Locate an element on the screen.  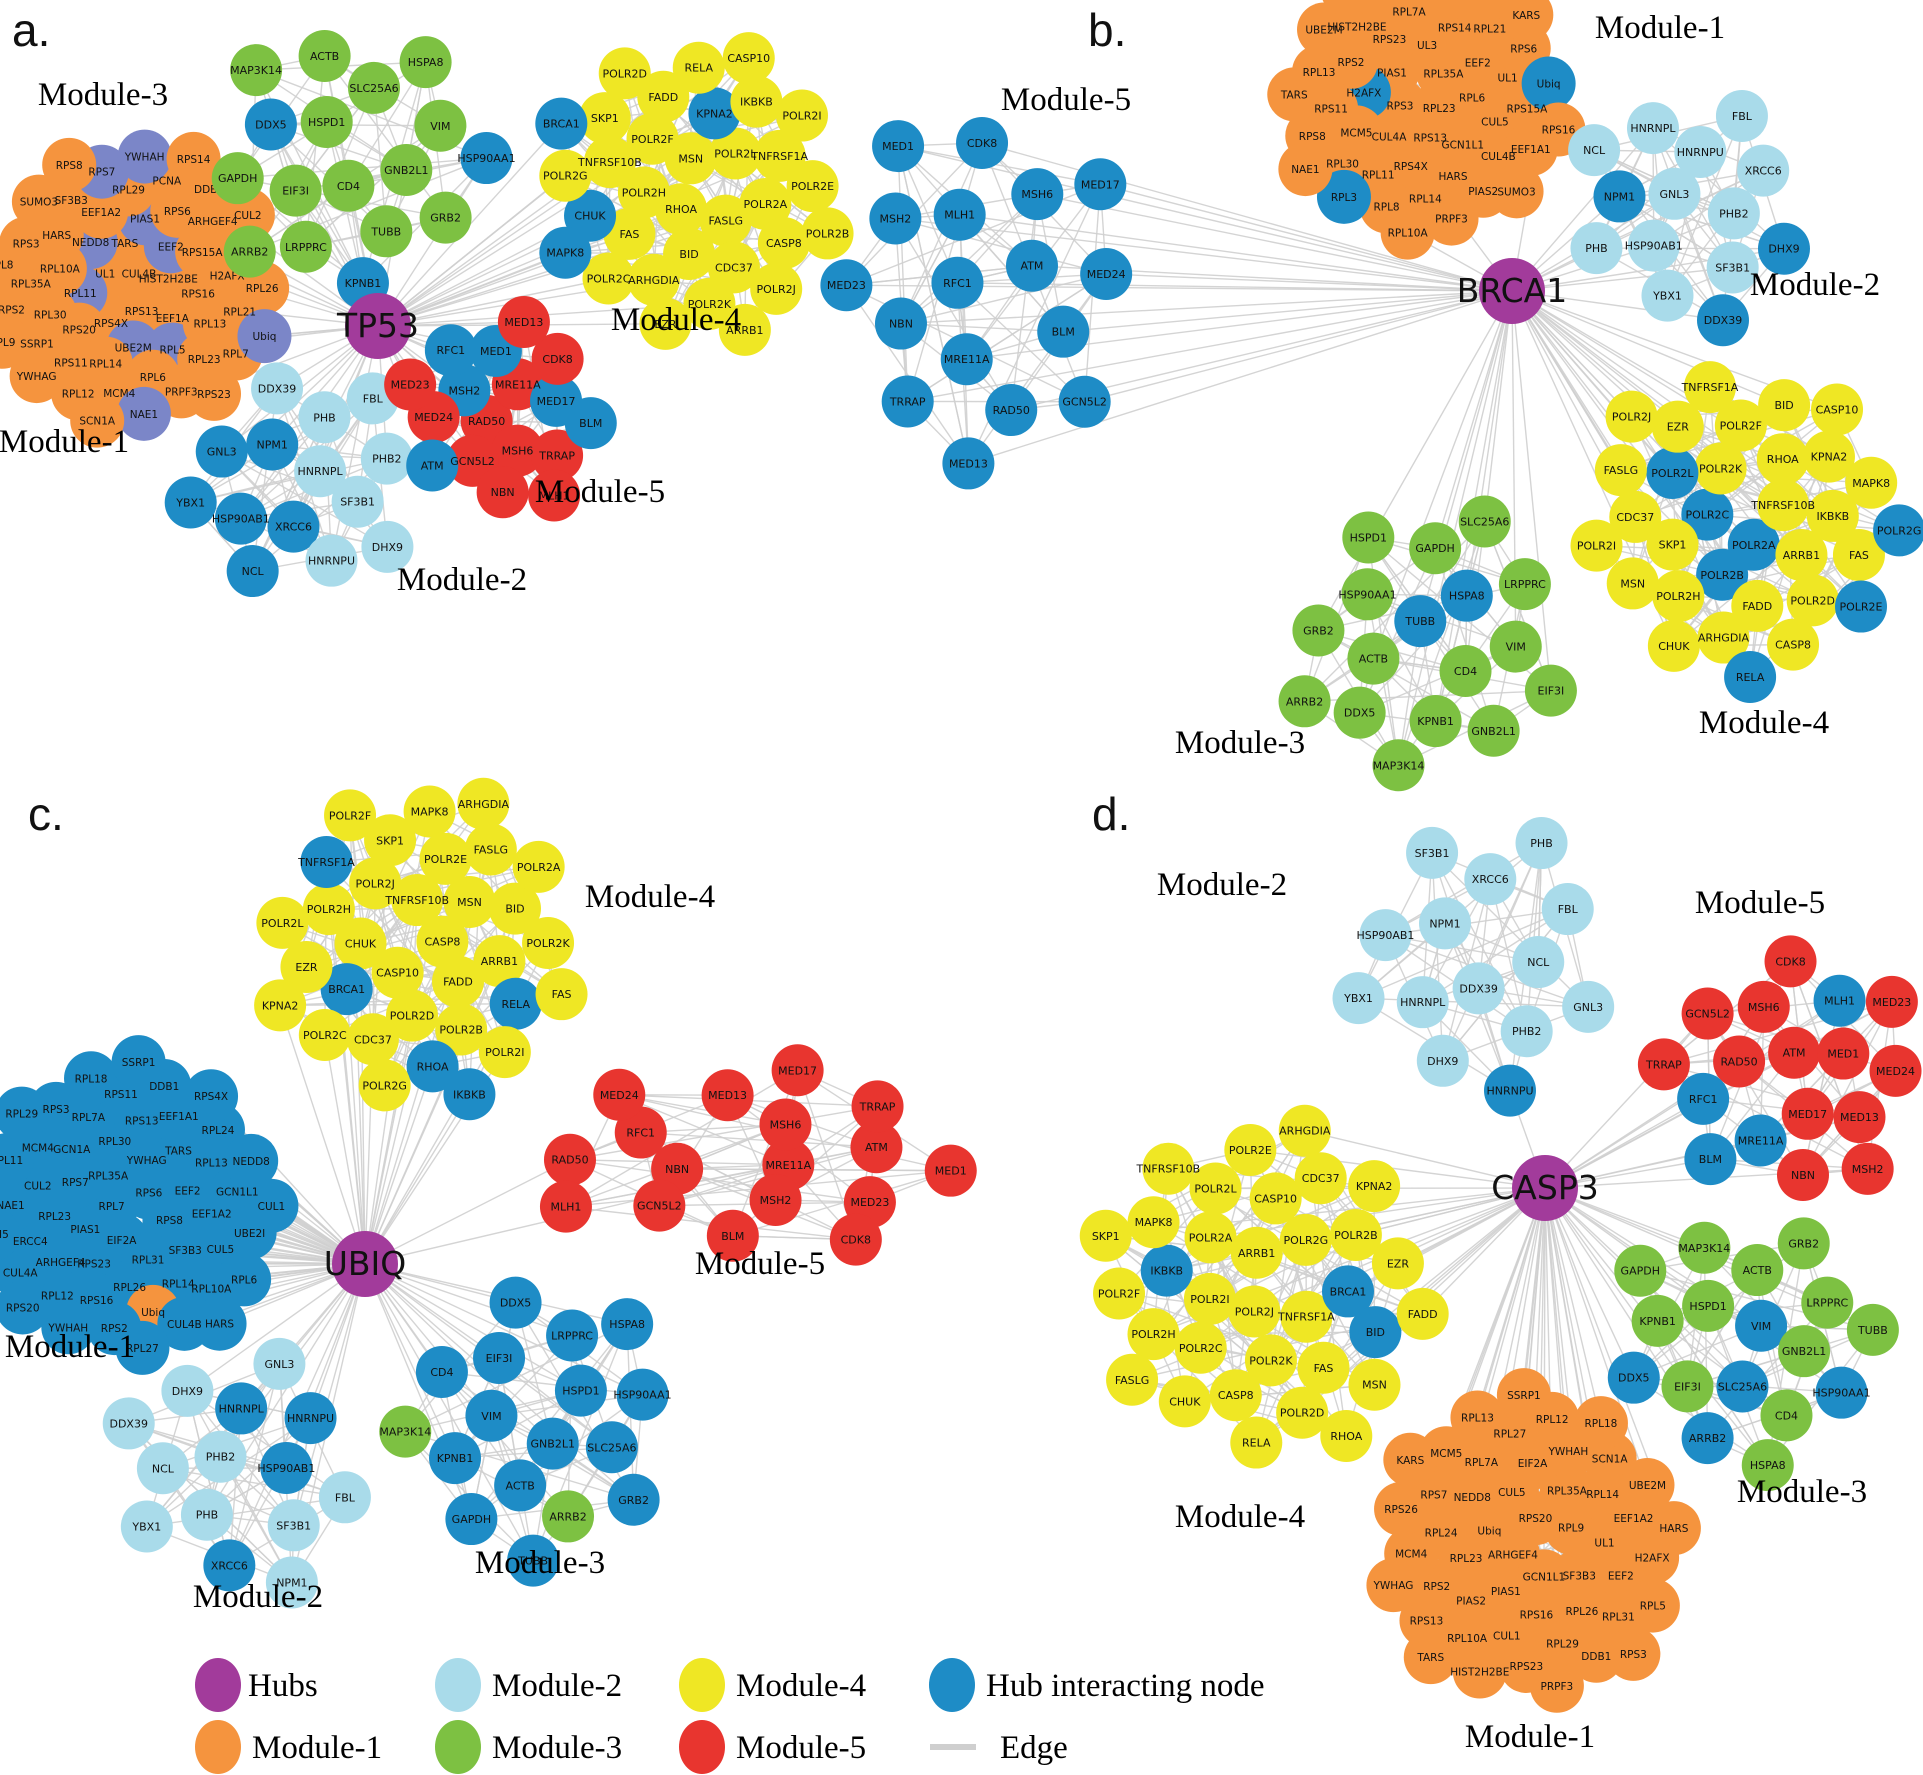
node-label-RPL12: RPL12 is located at coordinates (78, 394).